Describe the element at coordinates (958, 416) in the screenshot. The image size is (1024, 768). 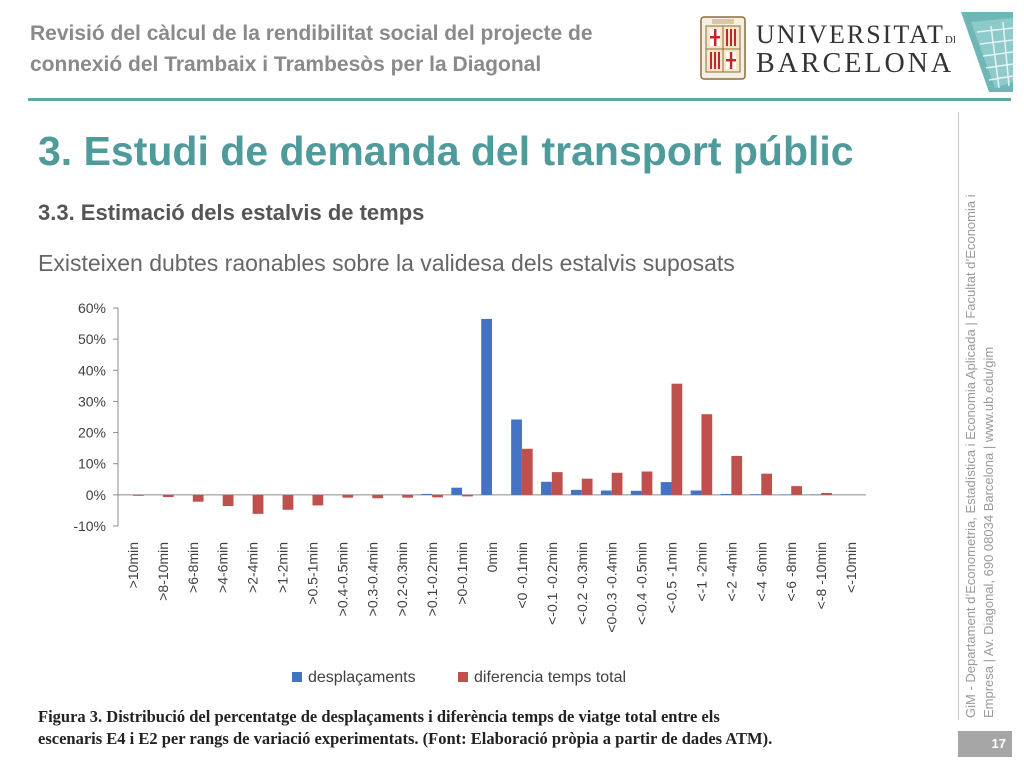
I see `sidebar-divider` at that location.